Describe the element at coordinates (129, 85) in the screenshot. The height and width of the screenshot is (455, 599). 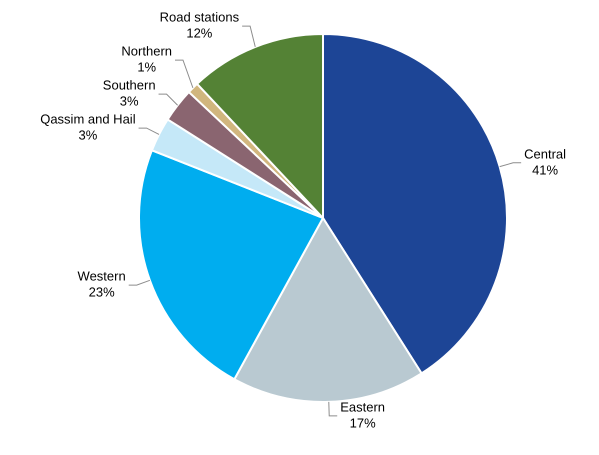
I see `slice-label: Southern` at that location.